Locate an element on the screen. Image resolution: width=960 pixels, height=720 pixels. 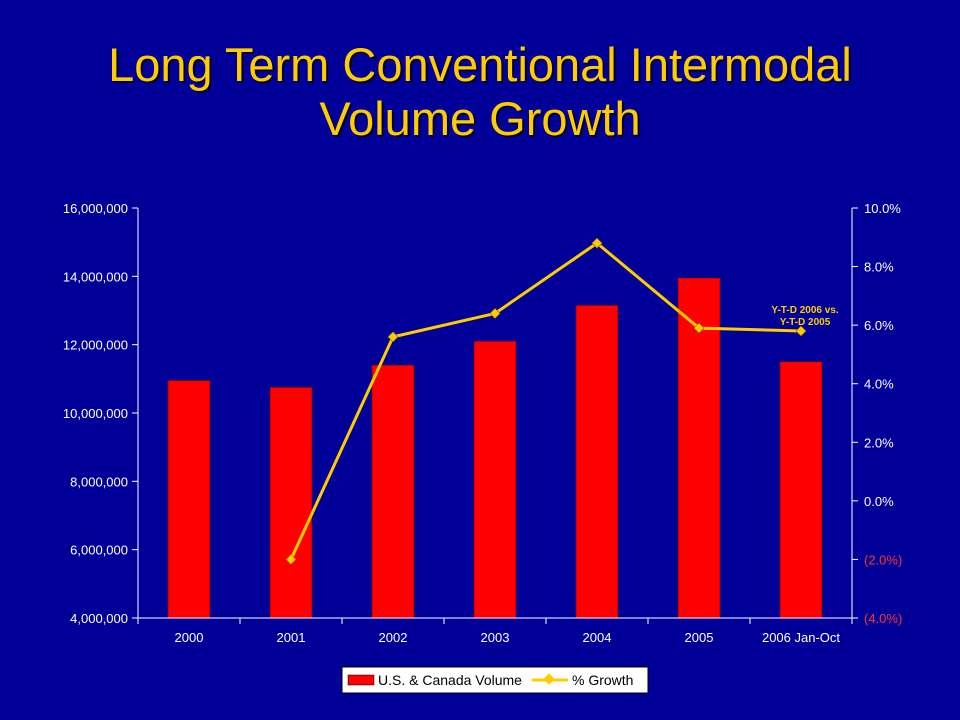
title-line-1: Long Term Conventional Intermodal is located at coordinates (480, 64).